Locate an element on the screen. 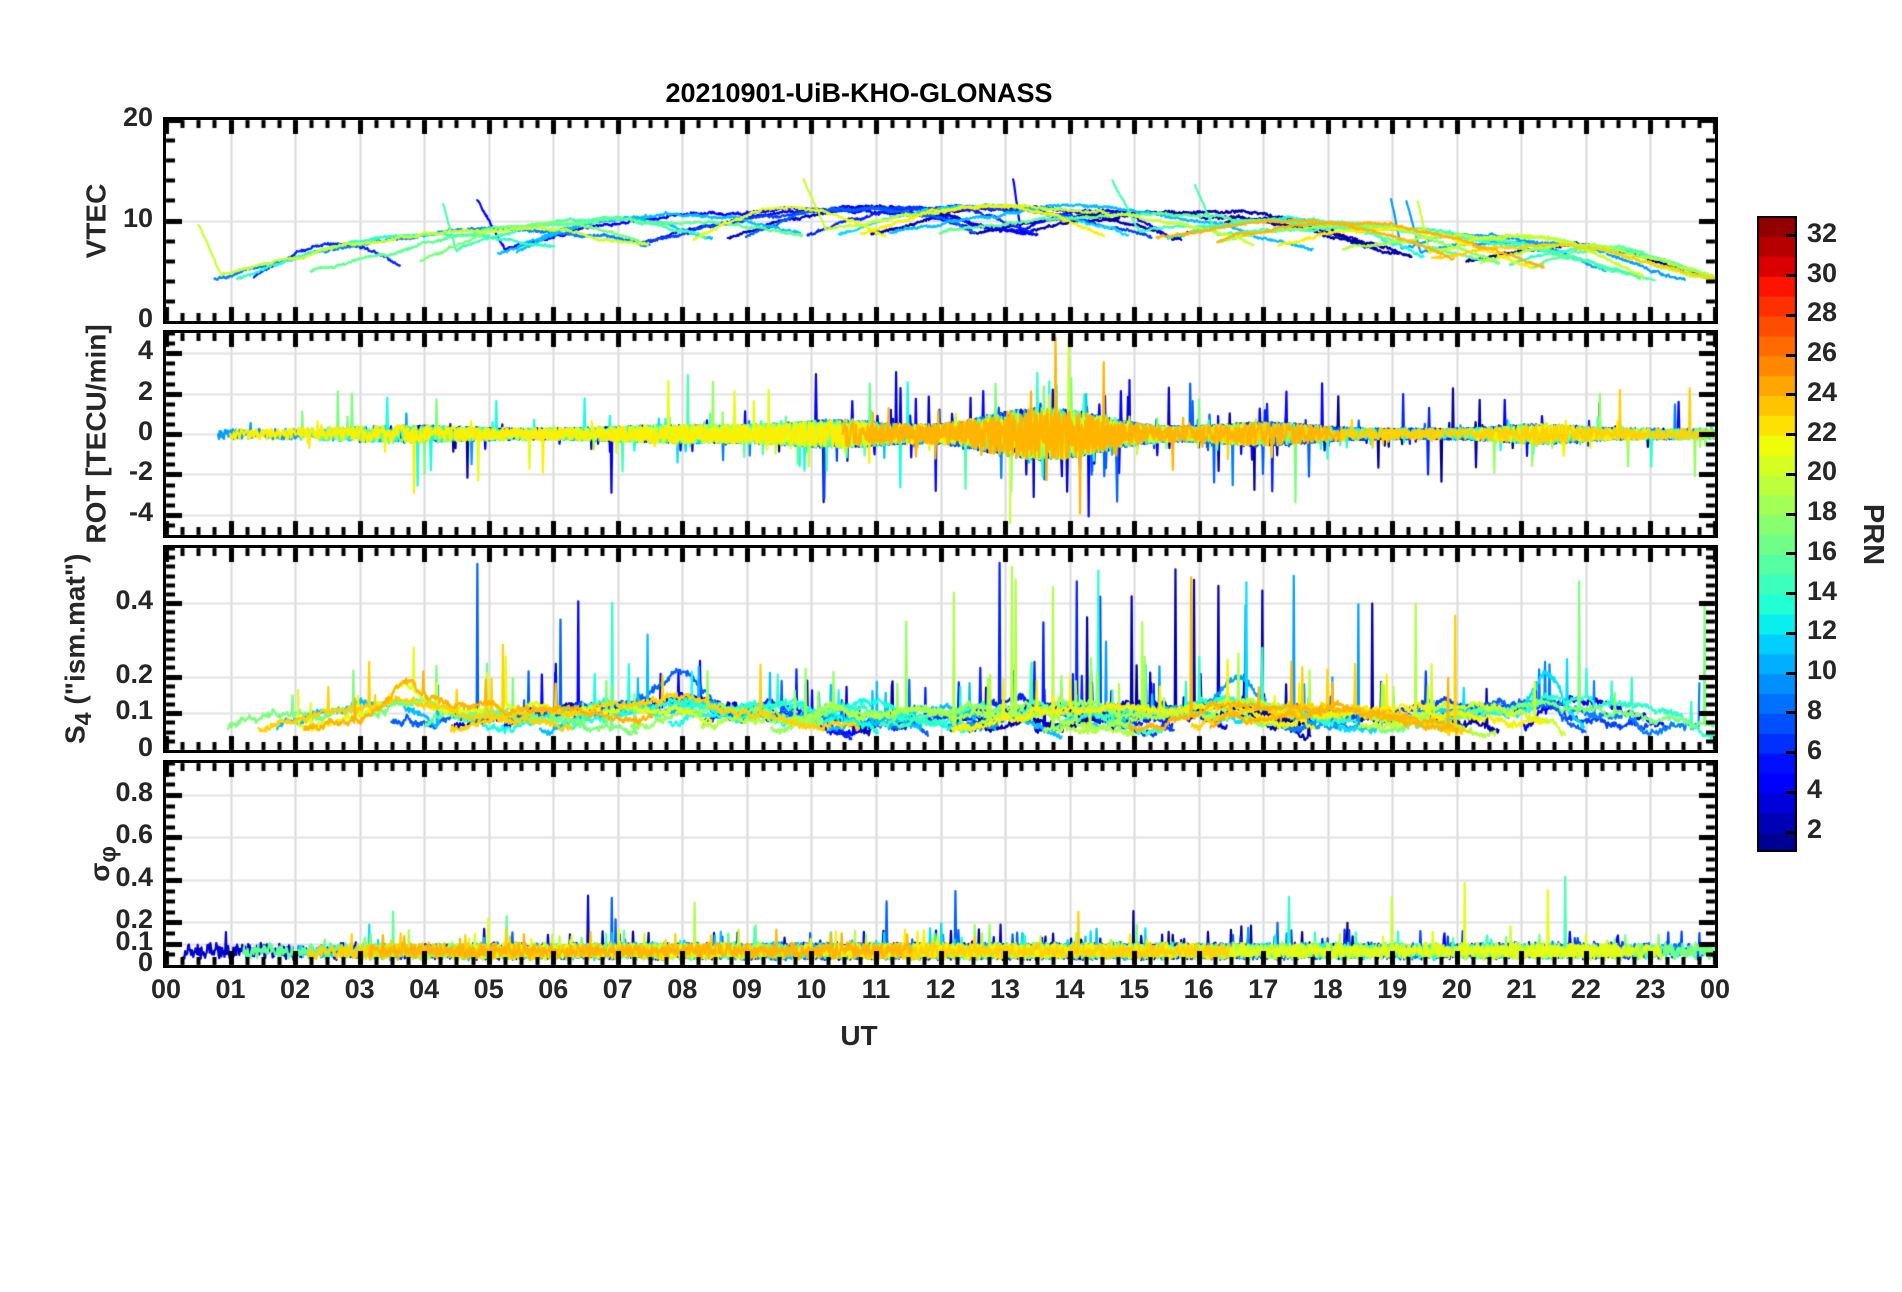  x-tick-12: 12 is located at coordinates (940, 989).